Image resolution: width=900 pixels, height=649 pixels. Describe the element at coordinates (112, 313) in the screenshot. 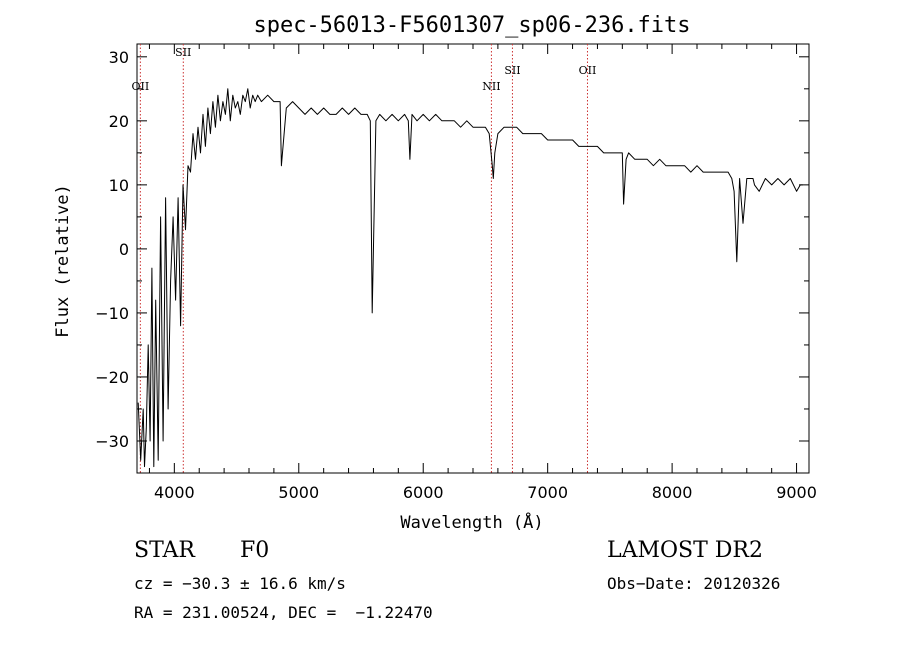

I see `y-tick-label: −10` at that location.